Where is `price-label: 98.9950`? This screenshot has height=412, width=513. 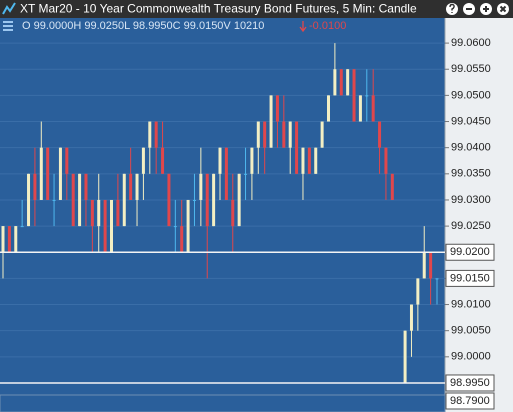
price-label: 98.9950 is located at coordinates (470, 383).